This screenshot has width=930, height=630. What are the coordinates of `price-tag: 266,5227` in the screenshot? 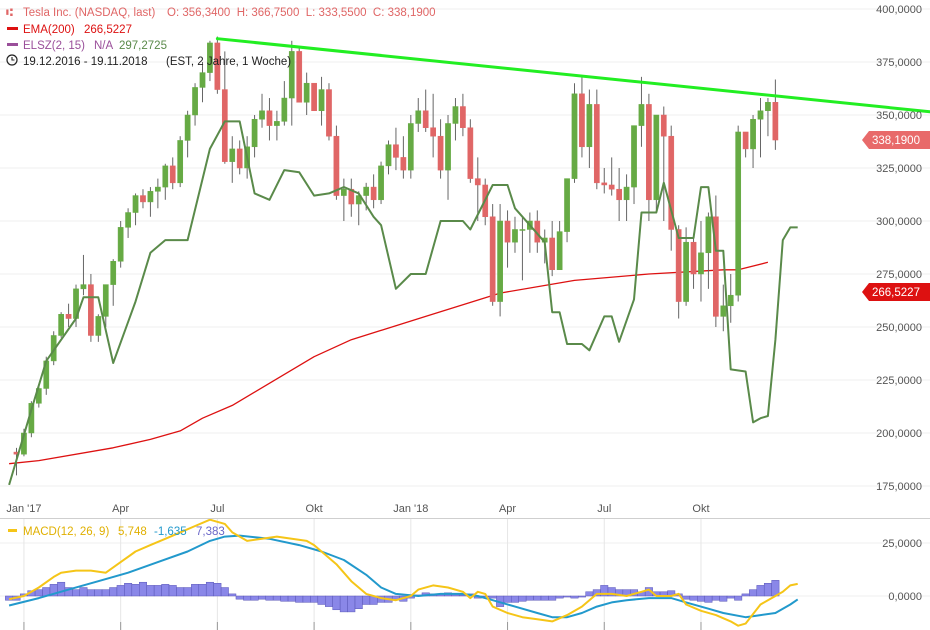 It's located at (896, 291).